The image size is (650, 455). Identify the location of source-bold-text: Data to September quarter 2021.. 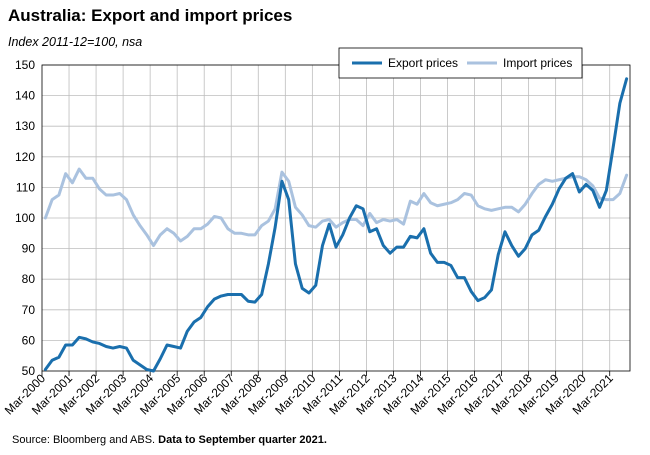
(242, 440).